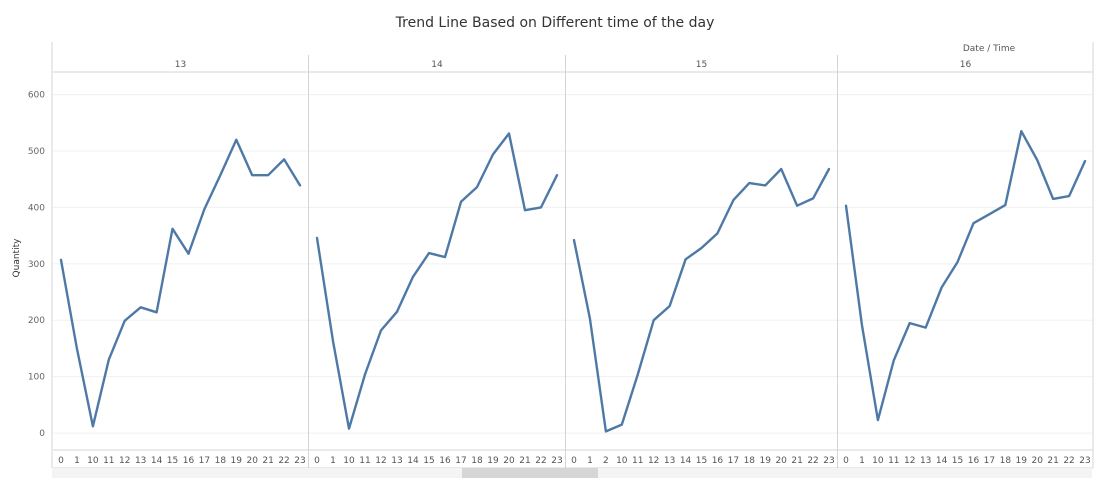 The width and height of the screenshot is (1096, 478). I want to click on x-tick-label-15-16: 16, so click(718, 461).